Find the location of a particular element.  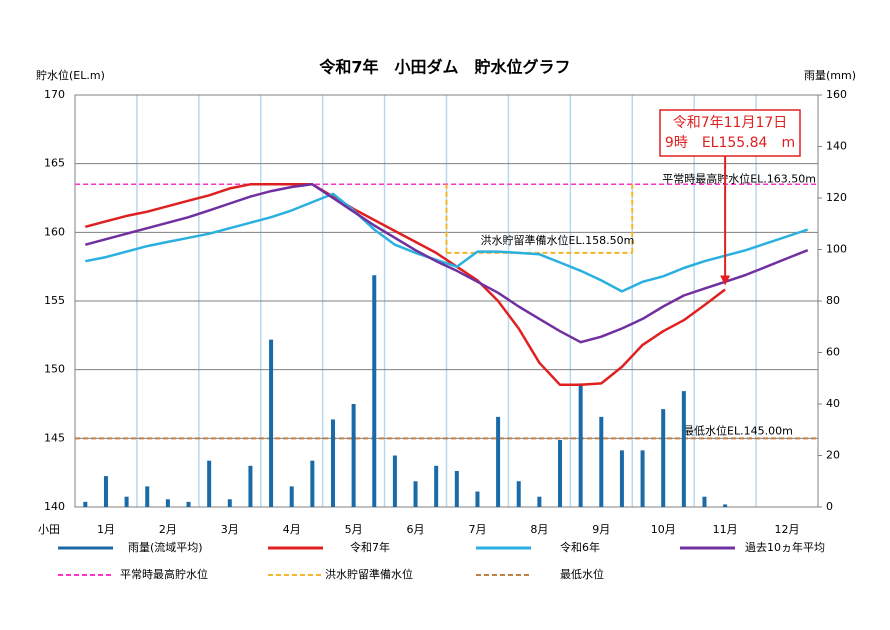

x-tick-label: 3月 is located at coordinates (230, 529).